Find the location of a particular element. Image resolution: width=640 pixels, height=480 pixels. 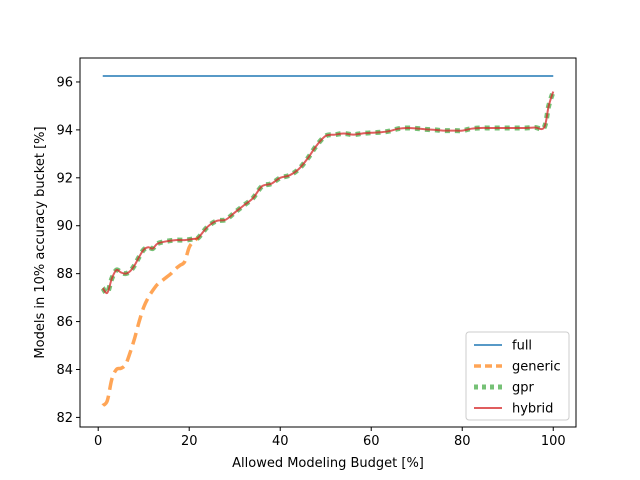

y-tick-label: 88 is located at coordinates (64, 274).